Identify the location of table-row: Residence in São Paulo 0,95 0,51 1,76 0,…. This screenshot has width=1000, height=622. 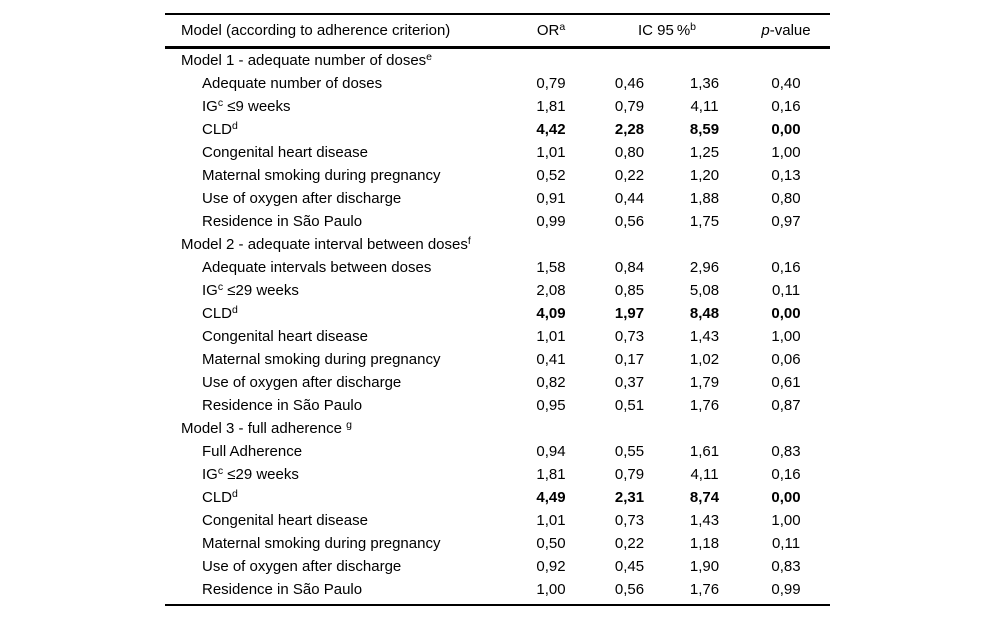
(497, 405).